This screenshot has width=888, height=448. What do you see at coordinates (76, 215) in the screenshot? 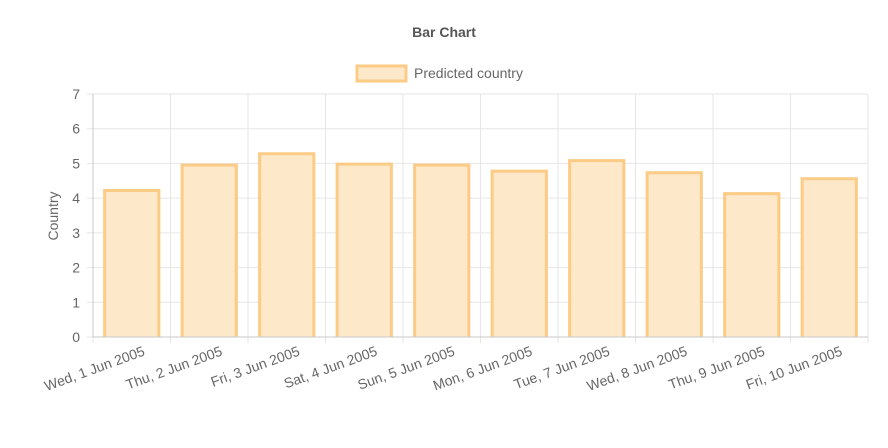
I see `y-tick-labels: 0 1 2 3 4 5 6 7` at bounding box center [76, 215].